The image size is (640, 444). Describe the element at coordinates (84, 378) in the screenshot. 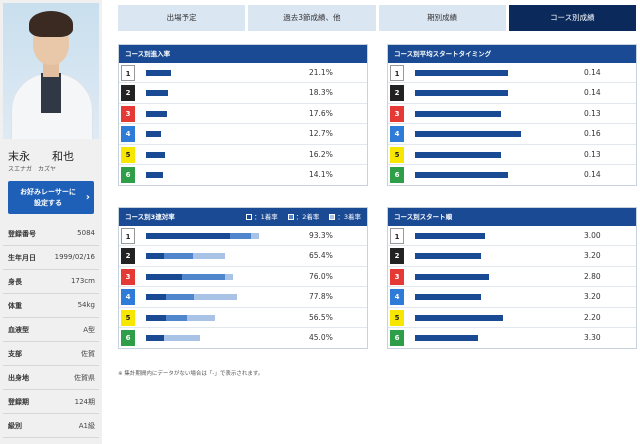

I see `profile-value: 佐賀県` at that location.